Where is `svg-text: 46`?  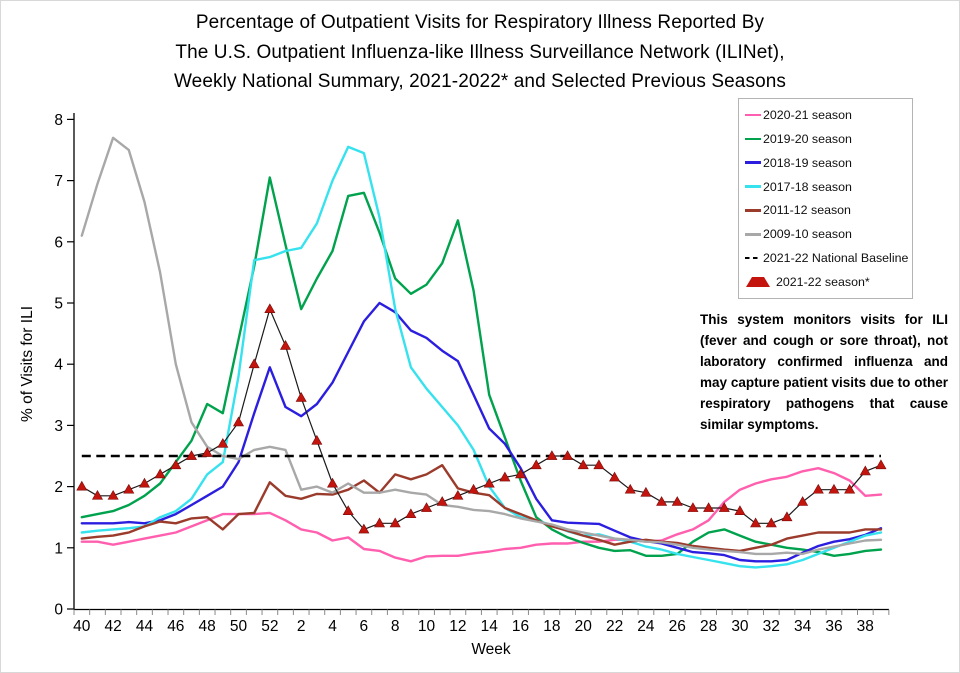 svg-text: 46 is located at coordinates (175, 626).